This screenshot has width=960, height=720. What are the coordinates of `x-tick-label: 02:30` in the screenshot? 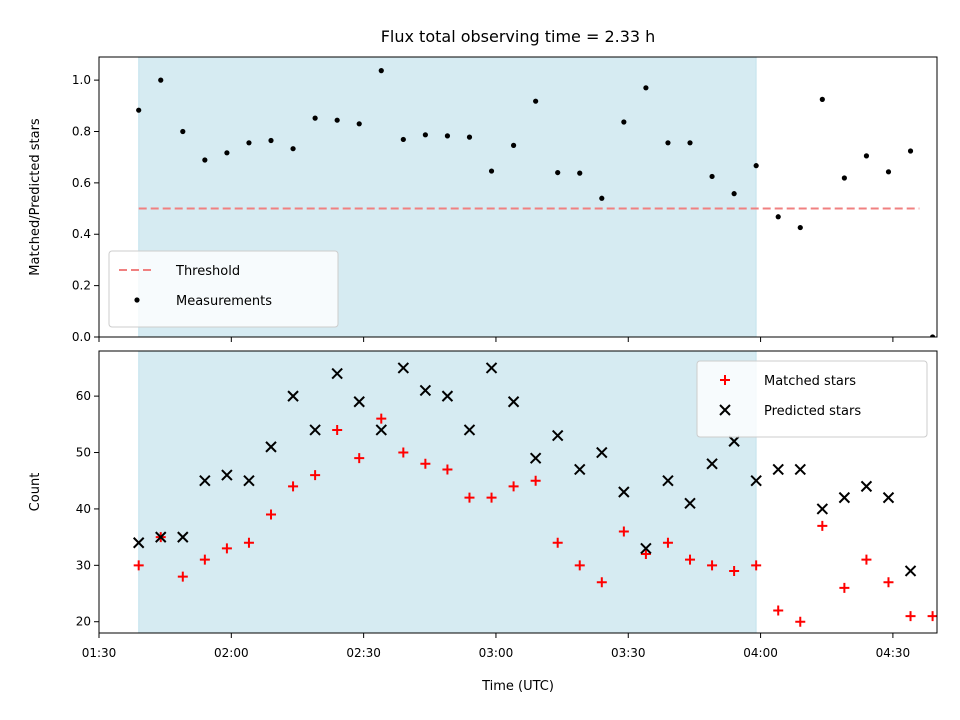 It's located at (363, 653).